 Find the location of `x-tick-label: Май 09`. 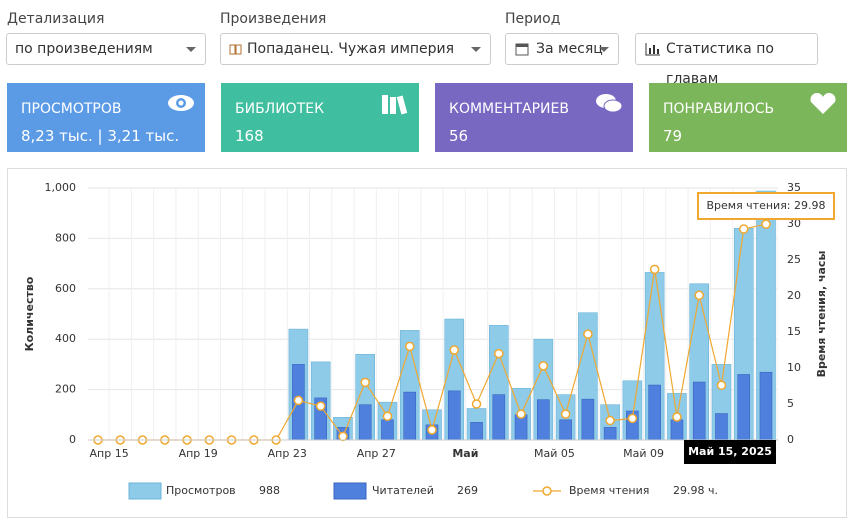

x-tick-label: Май 09 is located at coordinates (643, 453).